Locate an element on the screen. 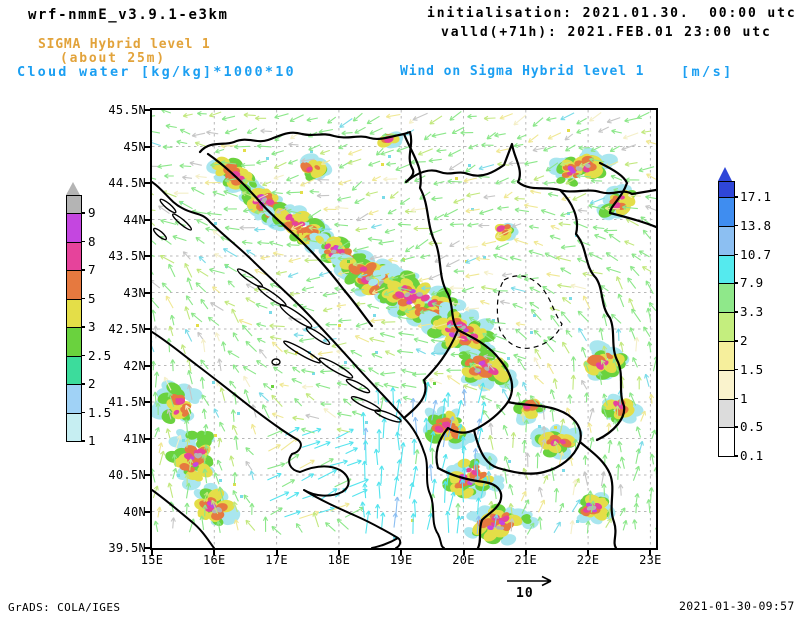 The image size is (800, 618). level-label-line2: (about 25m) is located at coordinates (113, 58).